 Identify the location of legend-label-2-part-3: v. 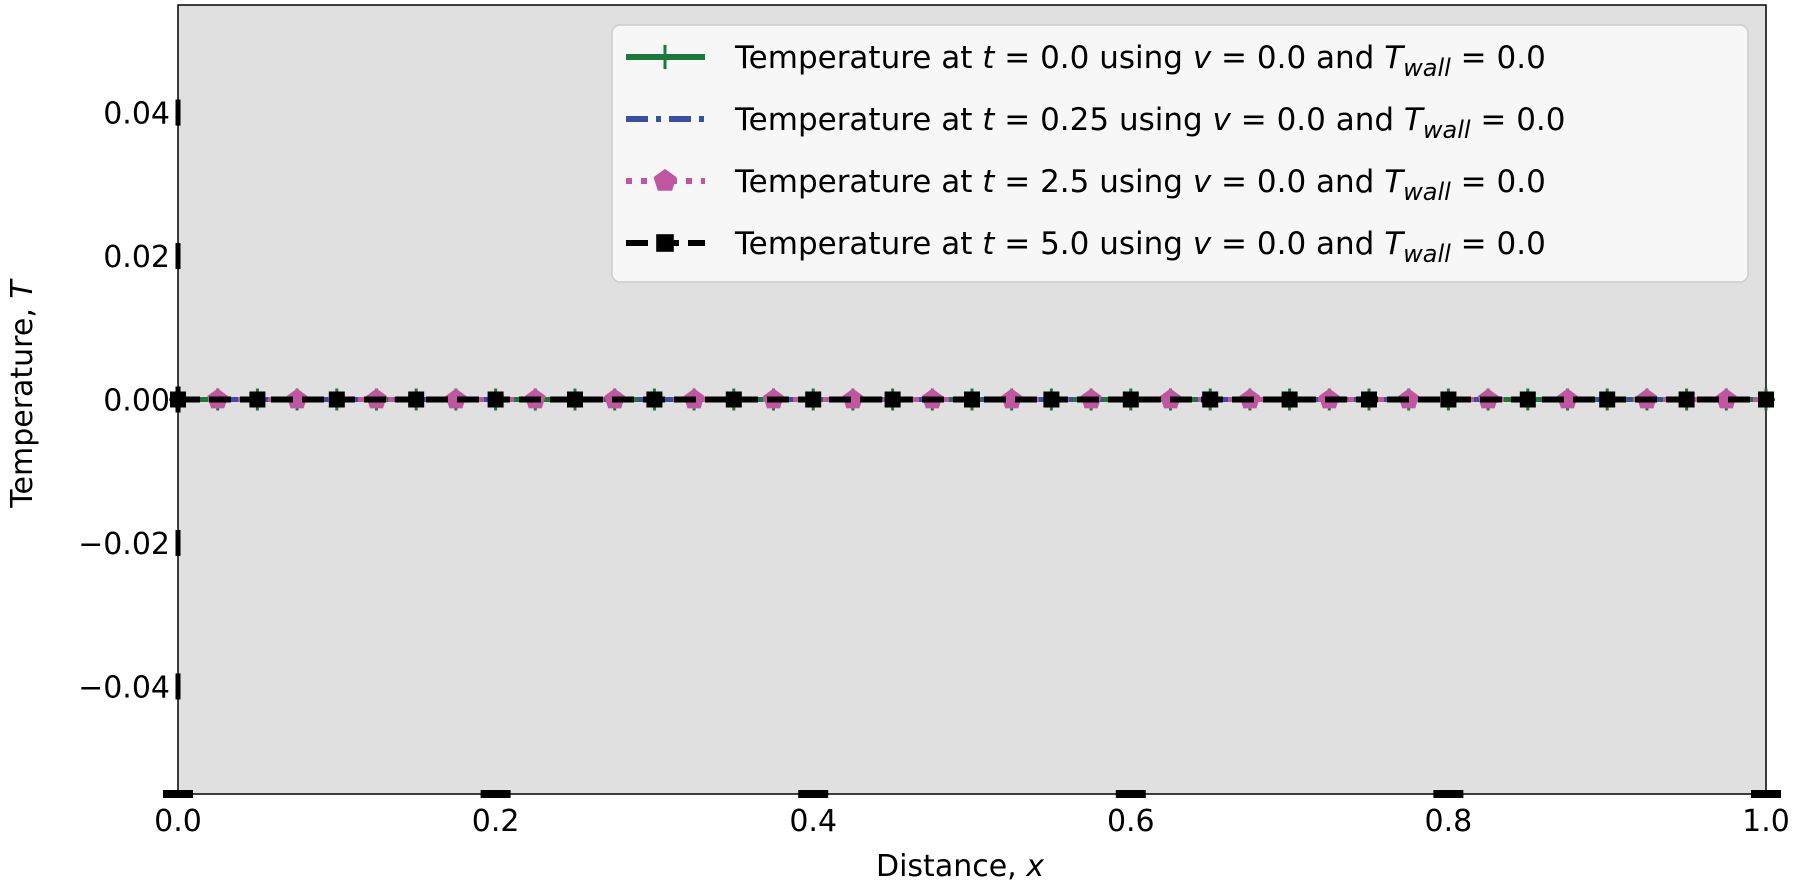
(1222, 120).